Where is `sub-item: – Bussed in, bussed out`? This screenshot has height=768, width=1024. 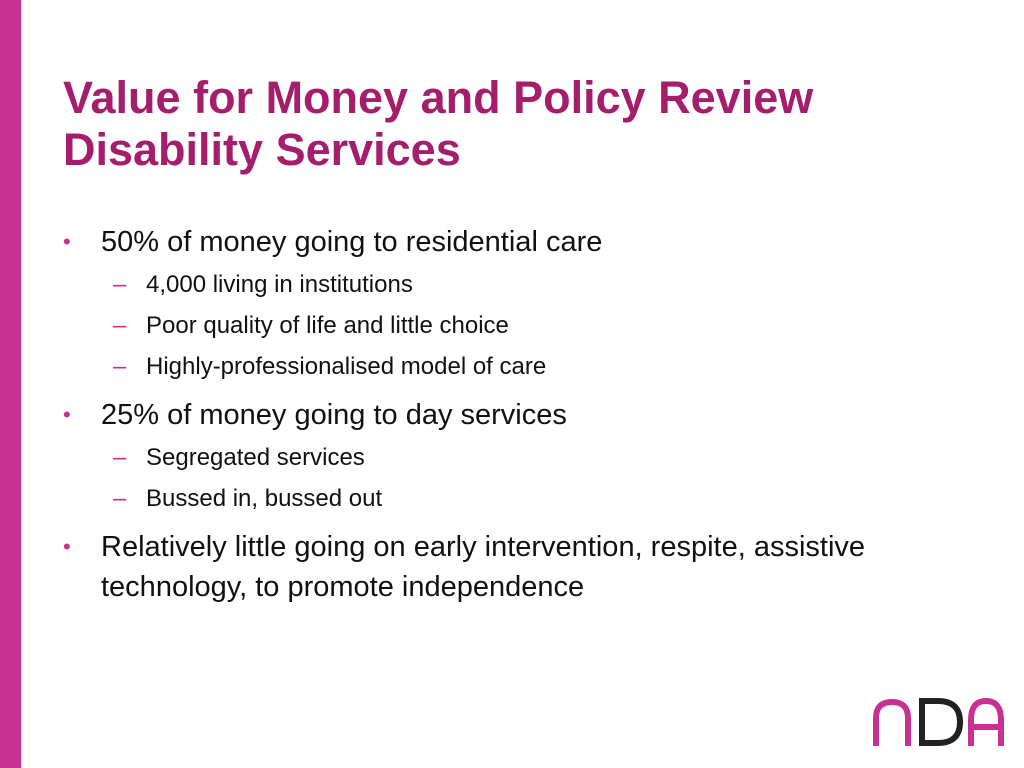 sub-item: – Bussed in, bussed out is located at coordinates (531, 498).